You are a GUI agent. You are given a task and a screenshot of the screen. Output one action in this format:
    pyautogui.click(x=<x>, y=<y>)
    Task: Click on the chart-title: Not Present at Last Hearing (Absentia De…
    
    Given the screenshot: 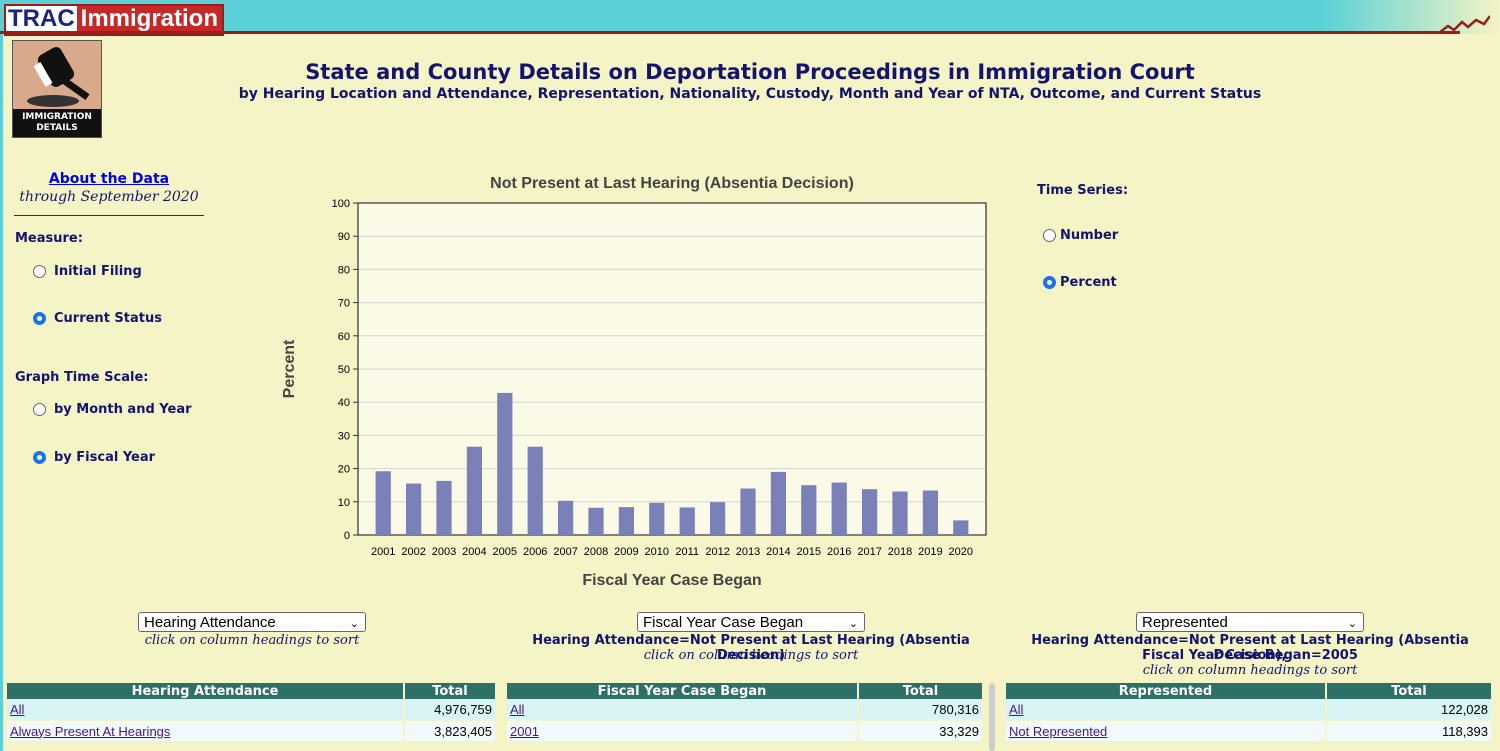 What is the action you would take?
    pyautogui.click(x=672, y=183)
    